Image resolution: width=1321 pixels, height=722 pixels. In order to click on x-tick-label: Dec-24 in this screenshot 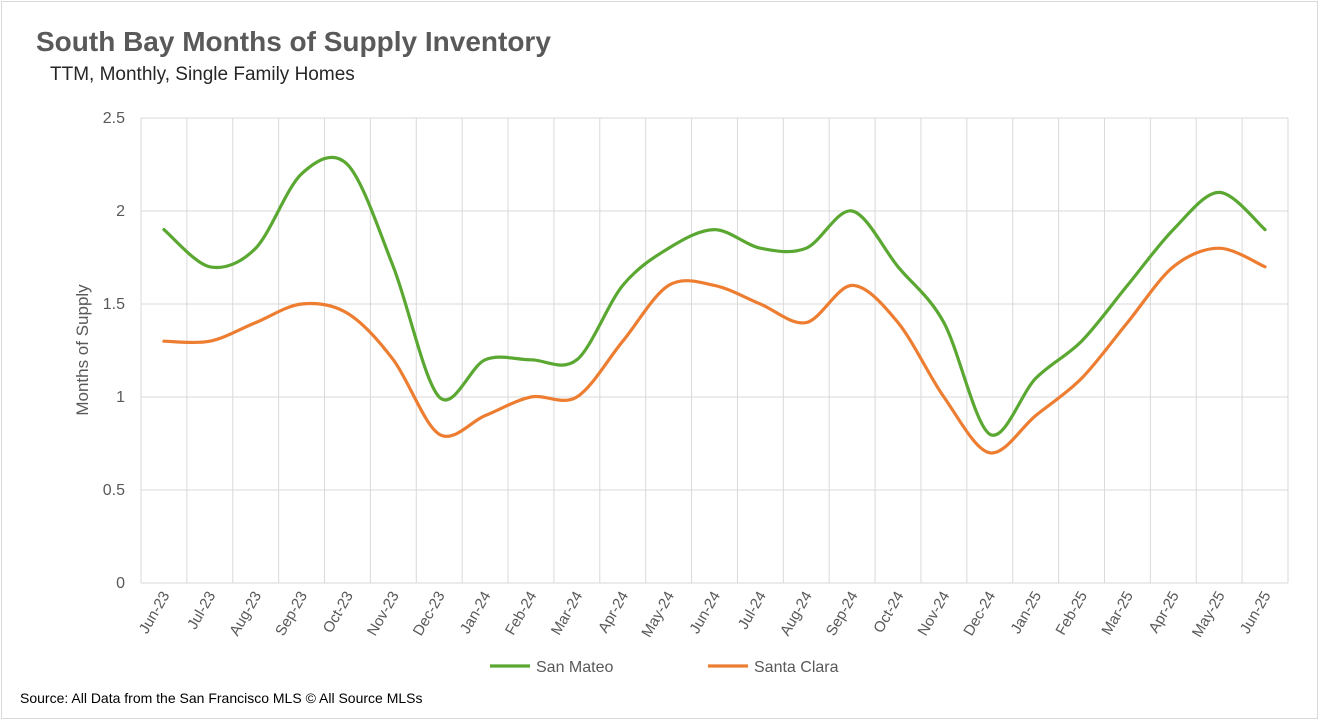, I will do `click(979, 614)`.